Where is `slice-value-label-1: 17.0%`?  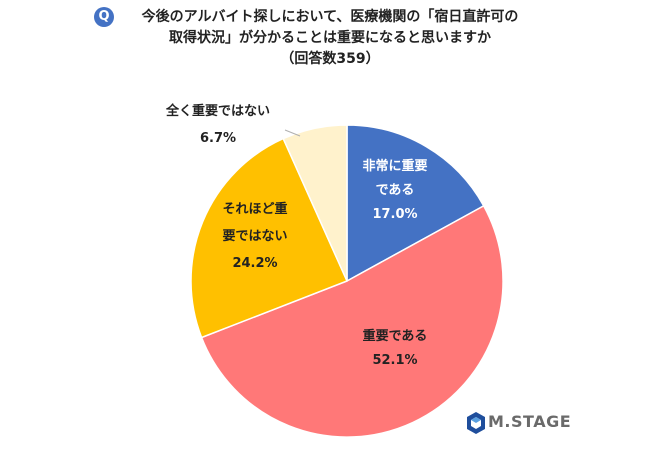
slice-value-label-1: 17.0% is located at coordinates (394, 214).